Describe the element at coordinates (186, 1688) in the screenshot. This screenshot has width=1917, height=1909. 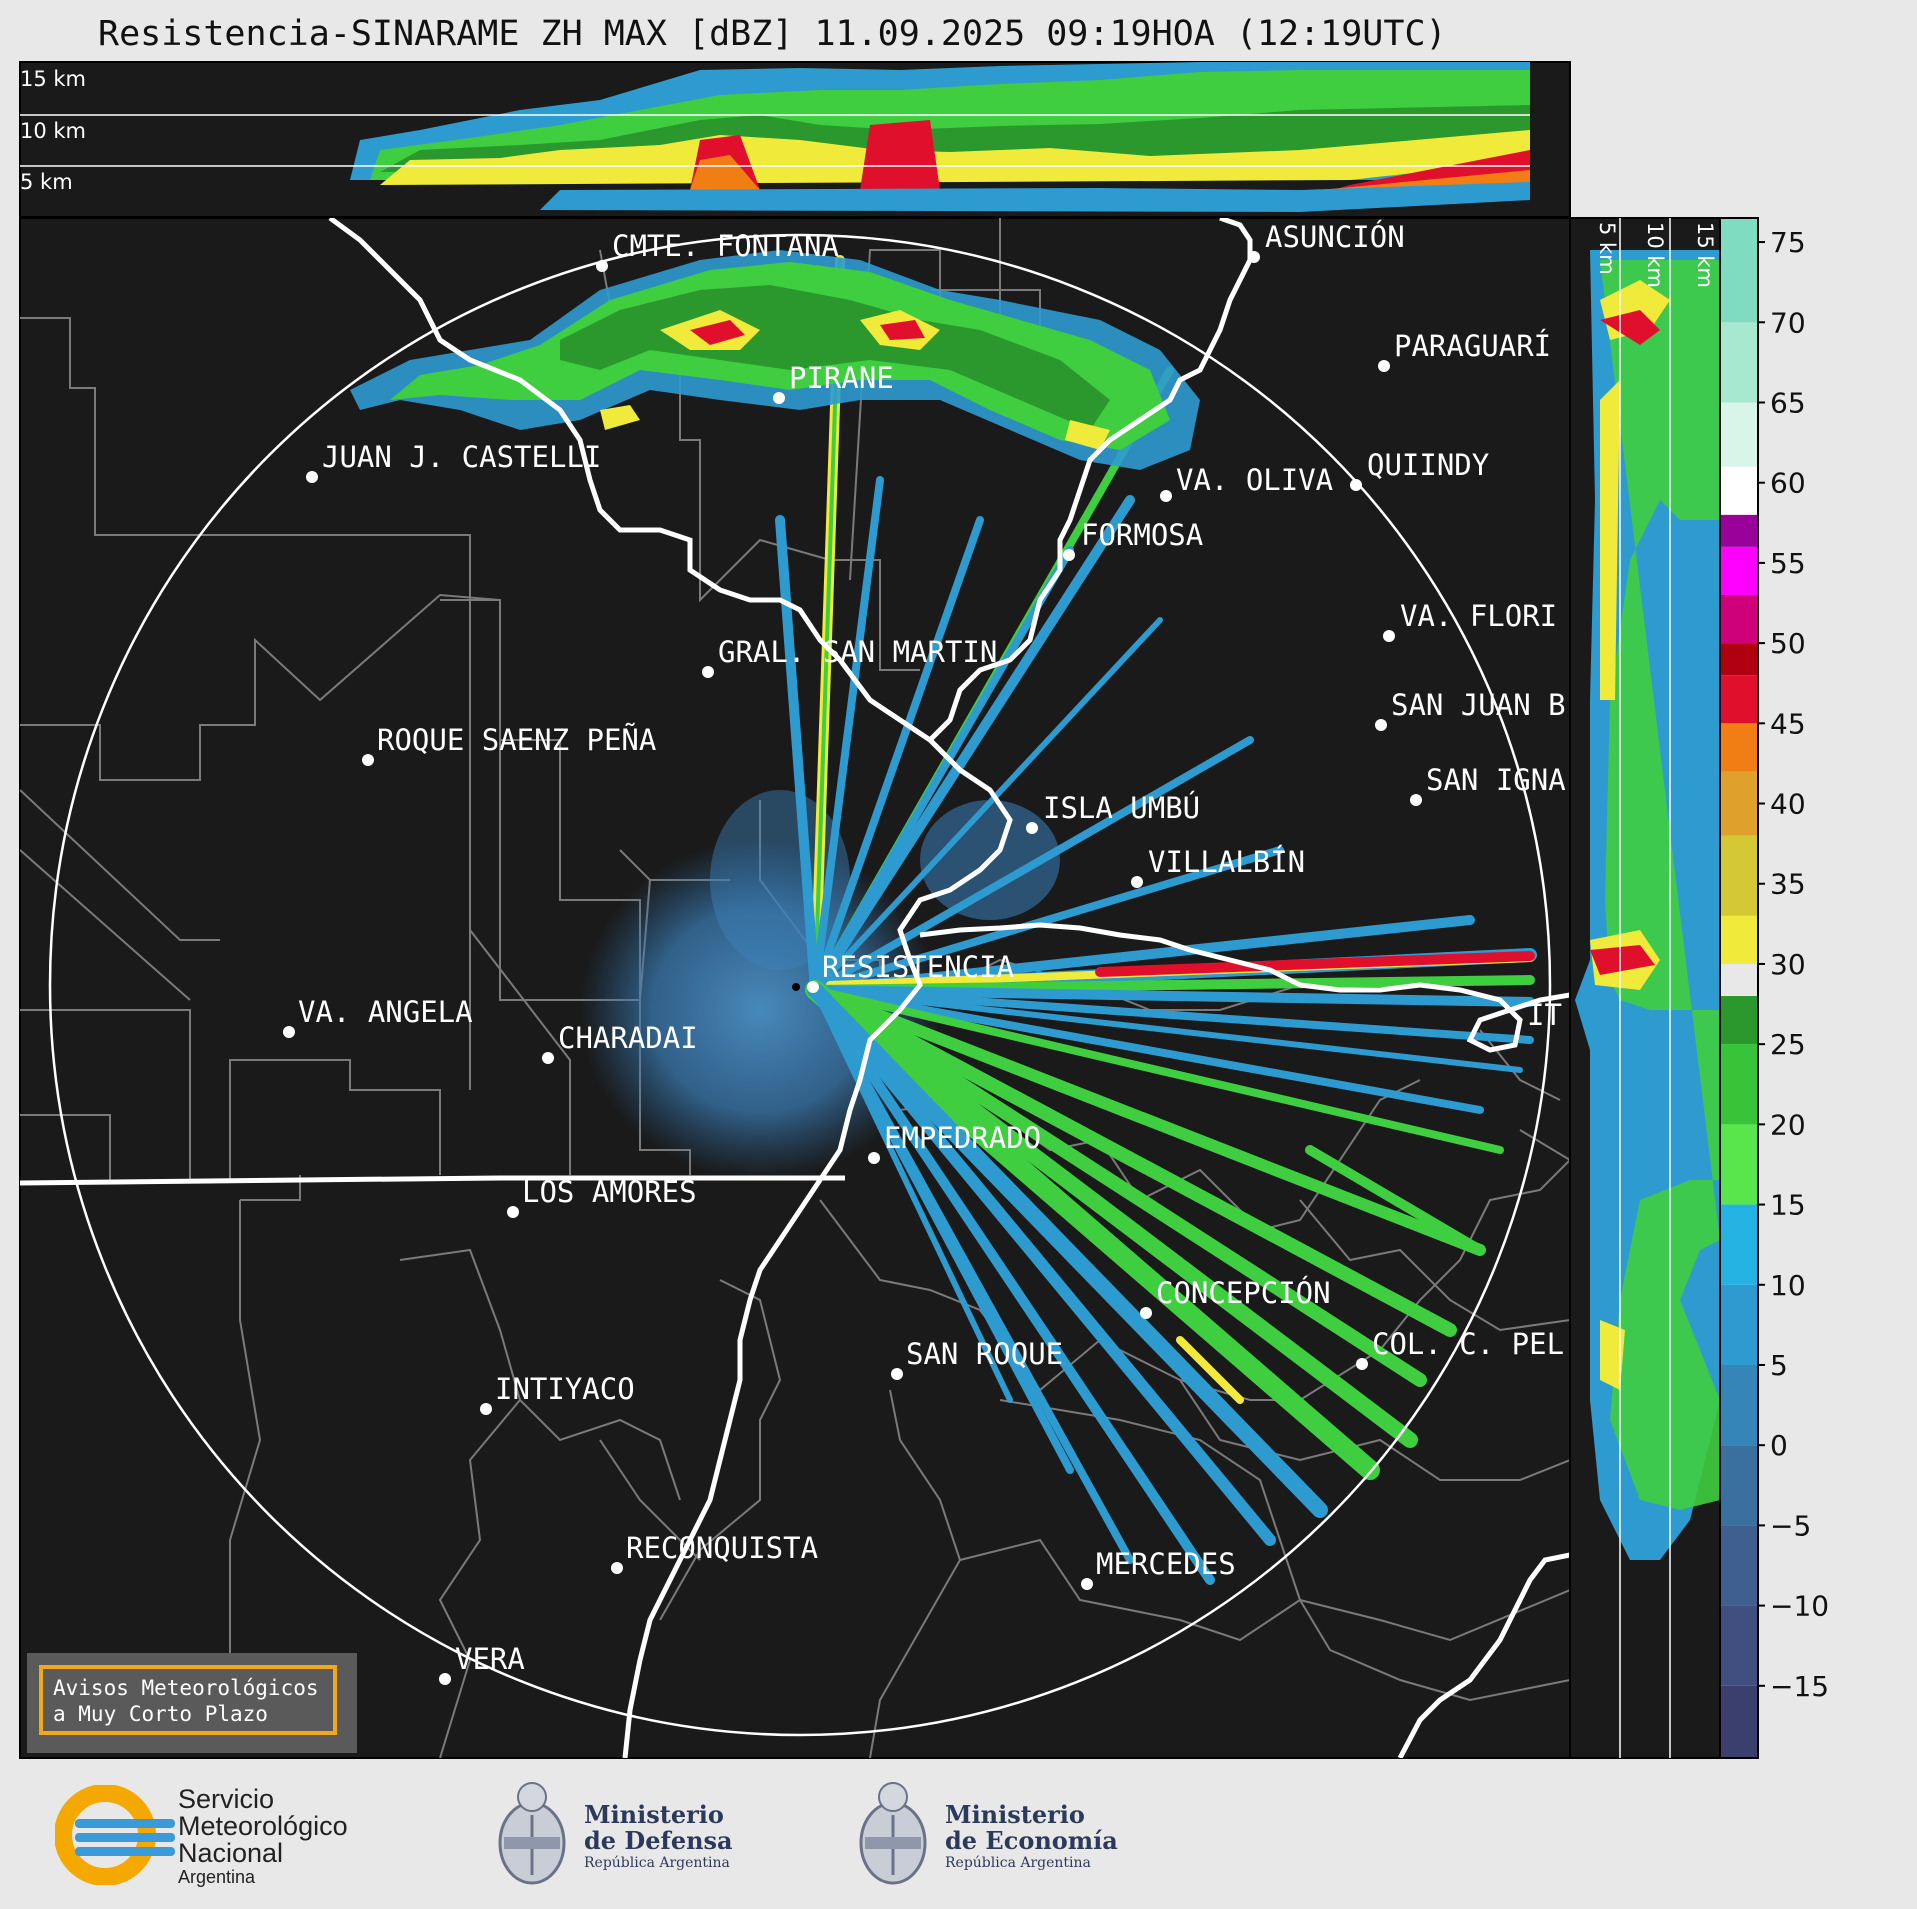
I see `alert-line-1: Avisos Meteorológicos` at that location.